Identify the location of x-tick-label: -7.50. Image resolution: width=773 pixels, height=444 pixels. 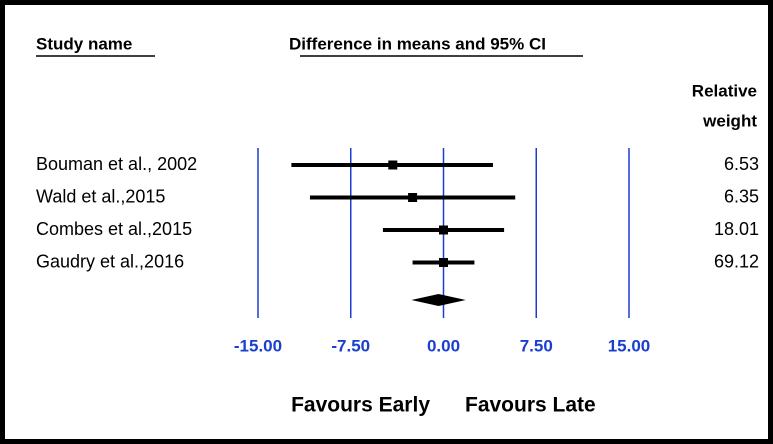
(350, 345).